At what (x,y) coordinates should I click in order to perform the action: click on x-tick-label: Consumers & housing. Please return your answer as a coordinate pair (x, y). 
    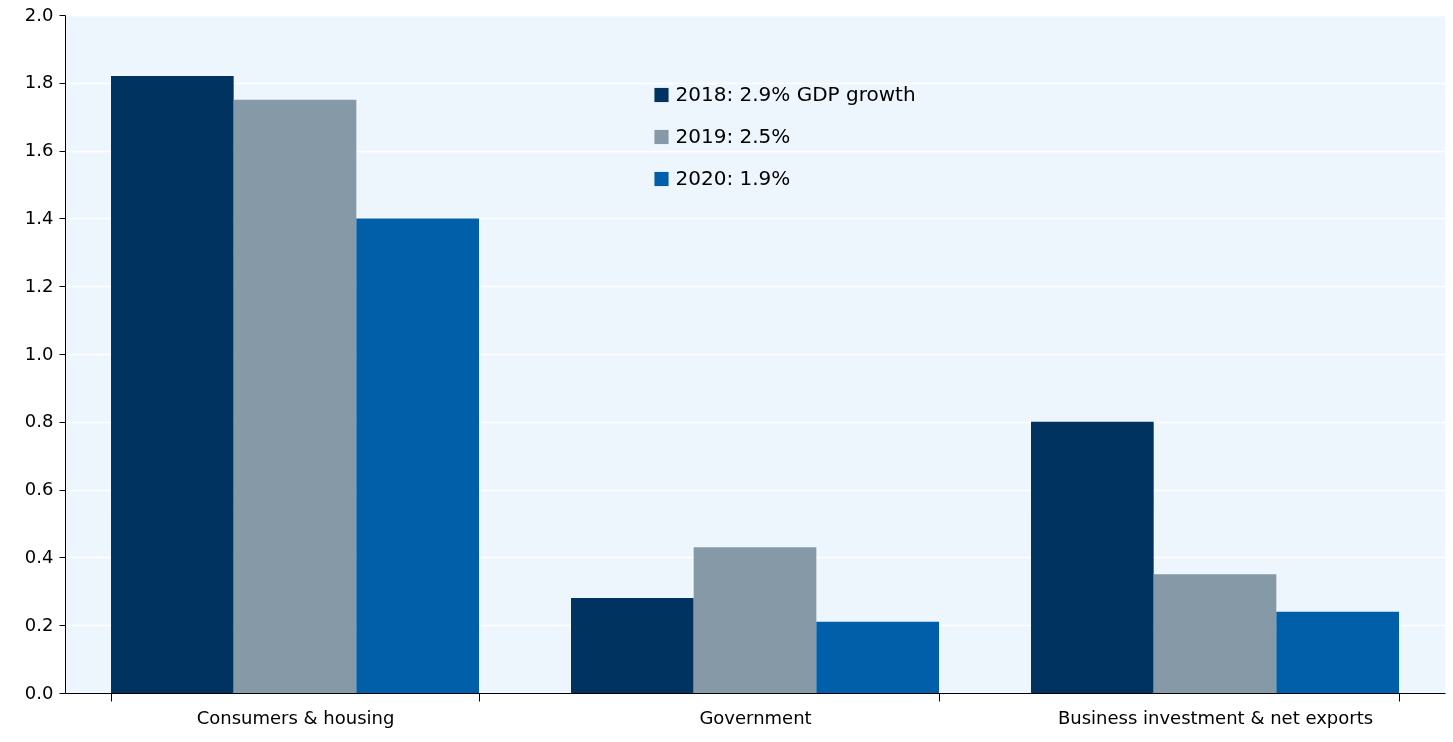
    Looking at the image, I should click on (295, 717).